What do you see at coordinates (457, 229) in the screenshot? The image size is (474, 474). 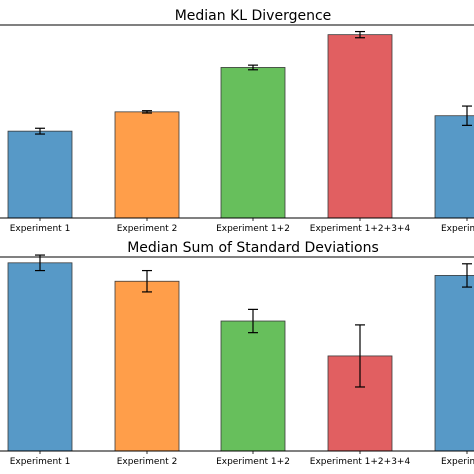 I see `kl-divergence-tick-label: Experiment` at bounding box center [457, 229].